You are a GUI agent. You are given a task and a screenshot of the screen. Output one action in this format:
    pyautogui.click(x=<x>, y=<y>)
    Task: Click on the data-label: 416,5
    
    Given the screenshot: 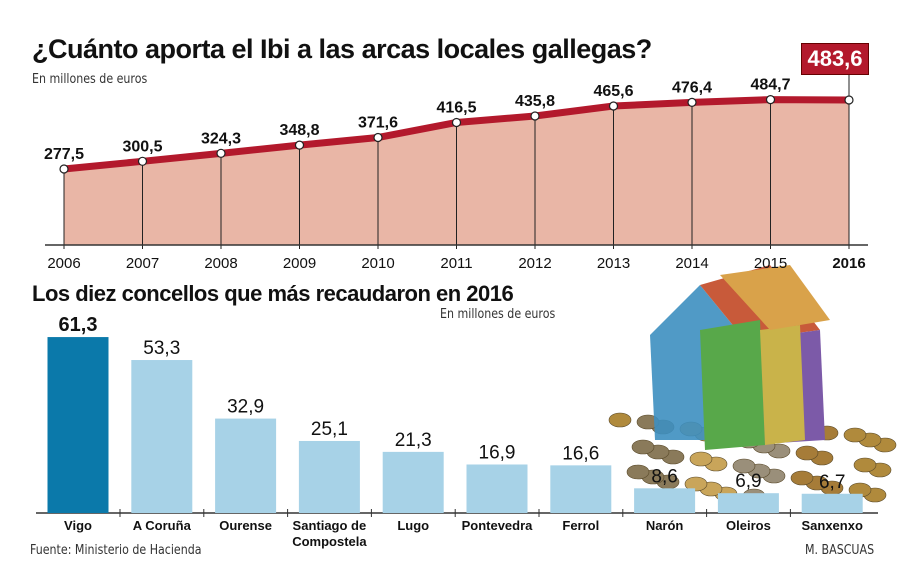 What is the action you would take?
    pyautogui.click(x=456, y=107)
    